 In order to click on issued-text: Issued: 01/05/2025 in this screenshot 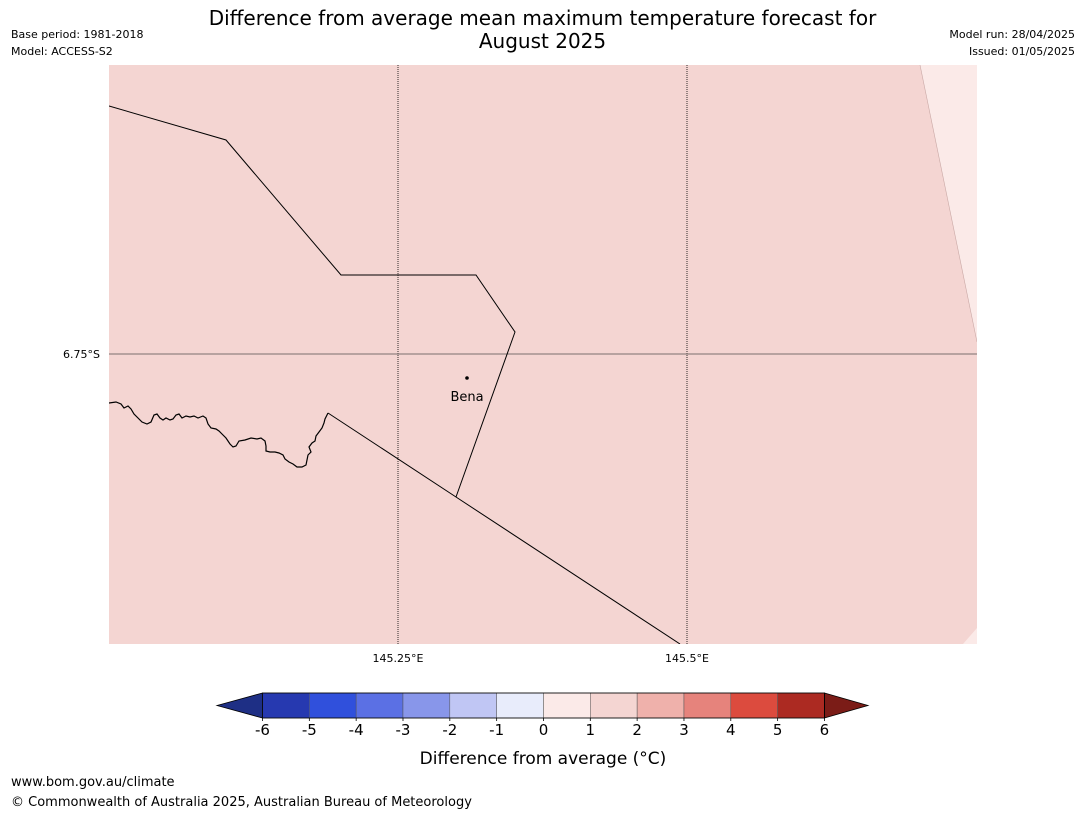, I will do `click(1021, 51)`.